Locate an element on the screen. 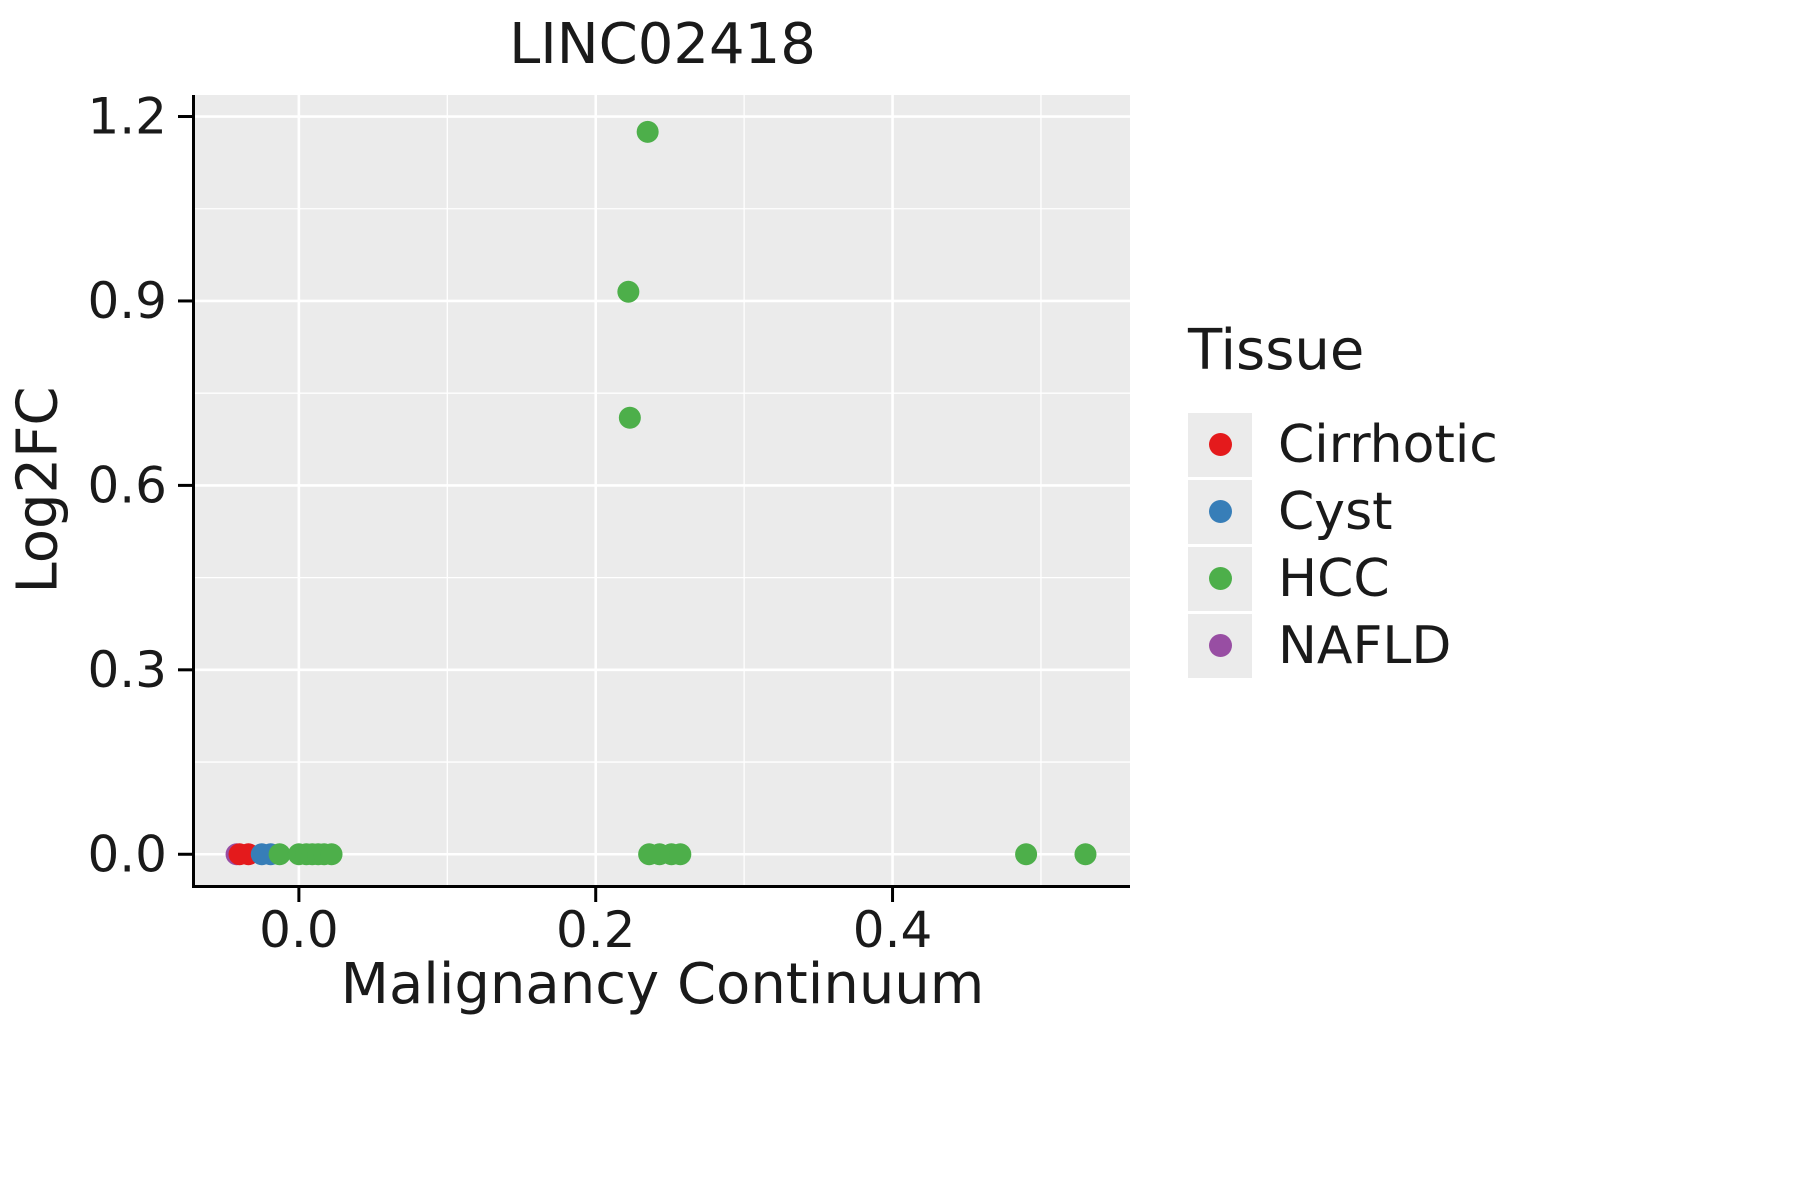  x-tick-label: 0.4 is located at coordinates (893, 930).